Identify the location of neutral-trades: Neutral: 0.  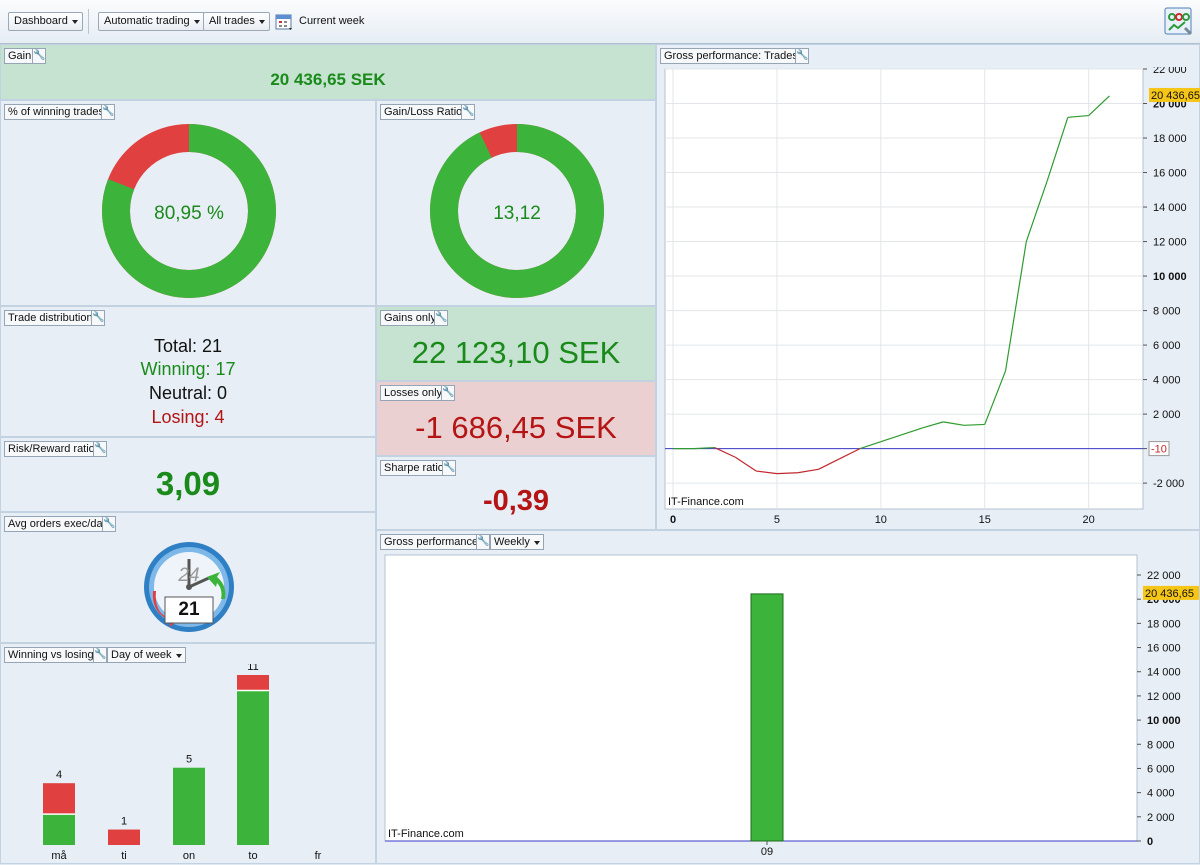
(188, 393).